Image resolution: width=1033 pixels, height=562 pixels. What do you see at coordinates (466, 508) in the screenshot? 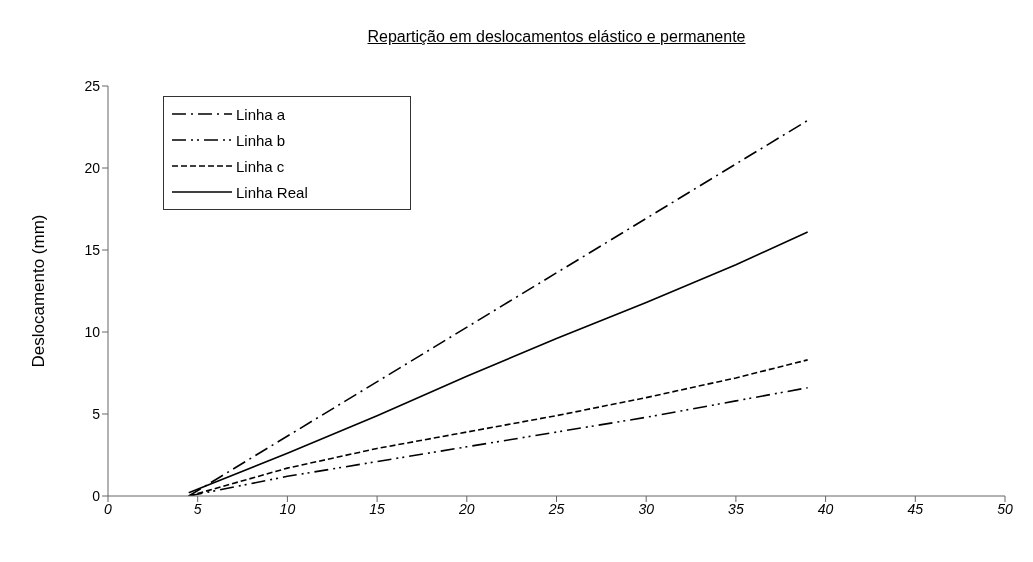
I see `x-tick-label: 20` at bounding box center [466, 508].